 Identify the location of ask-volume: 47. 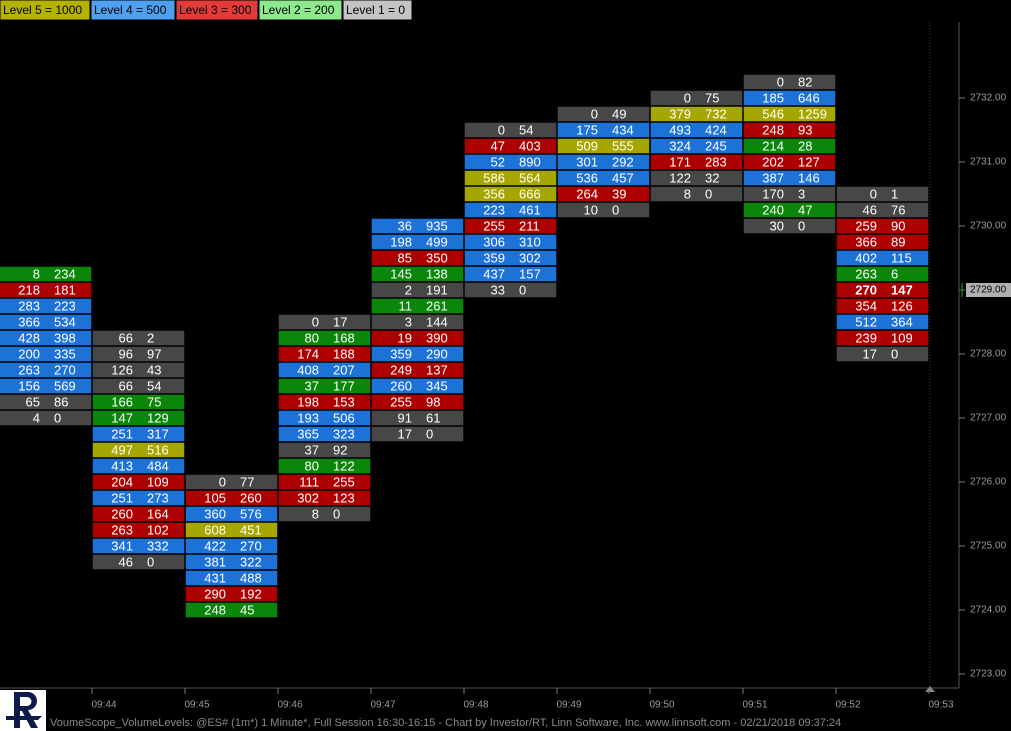
(805, 209).